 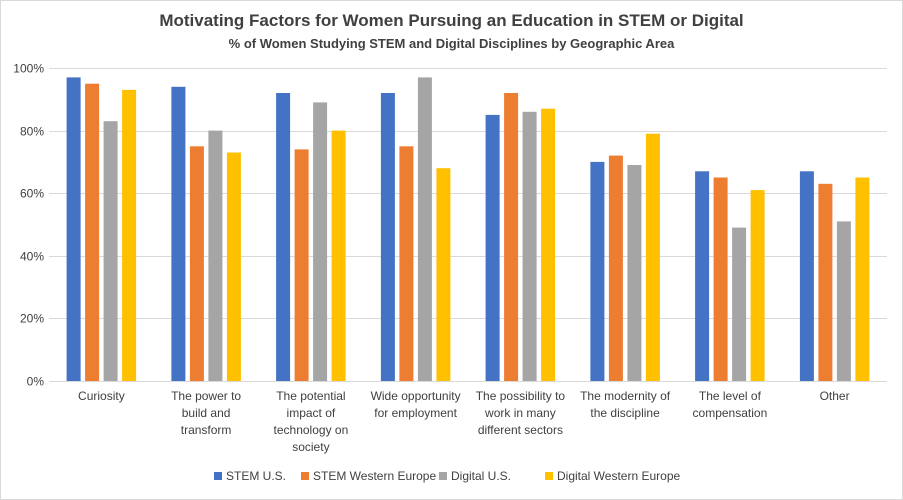 I want to click on x-category-label: The modernity of the discipline, so click(x=625, y=404).